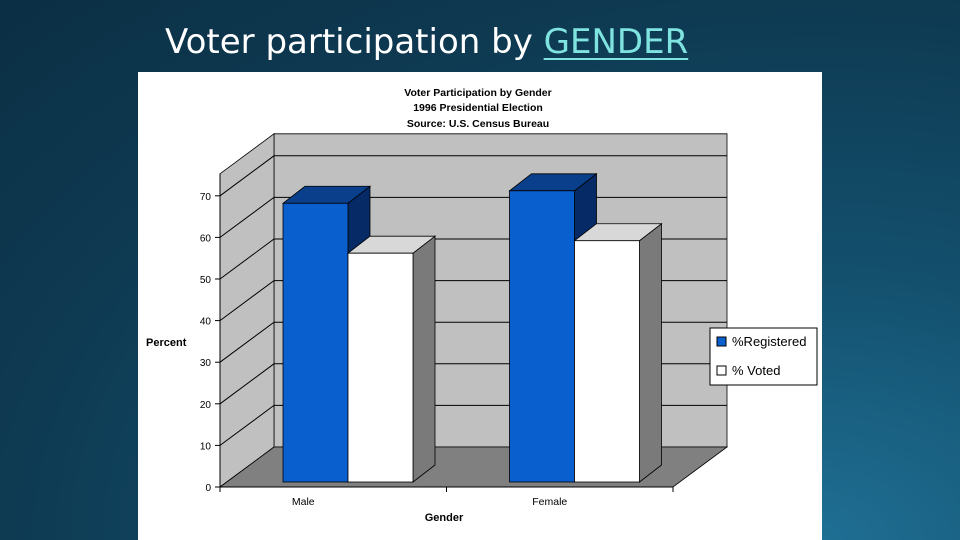  I want to click on gridline, so click(473, 176).